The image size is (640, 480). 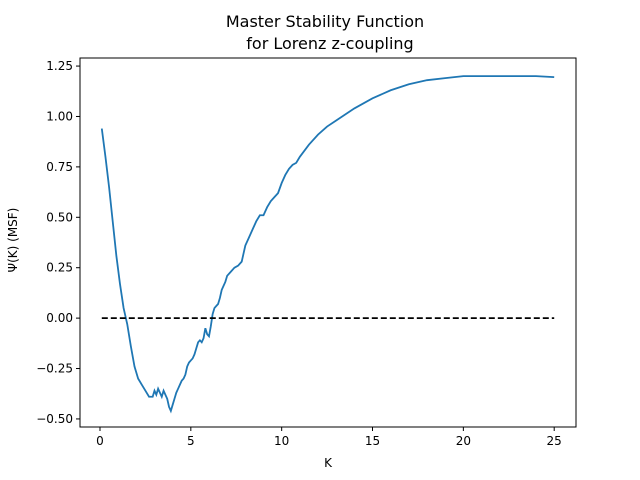 I want to click on chart-title-line1: Master Stability Function, so click(x=325, y=21).